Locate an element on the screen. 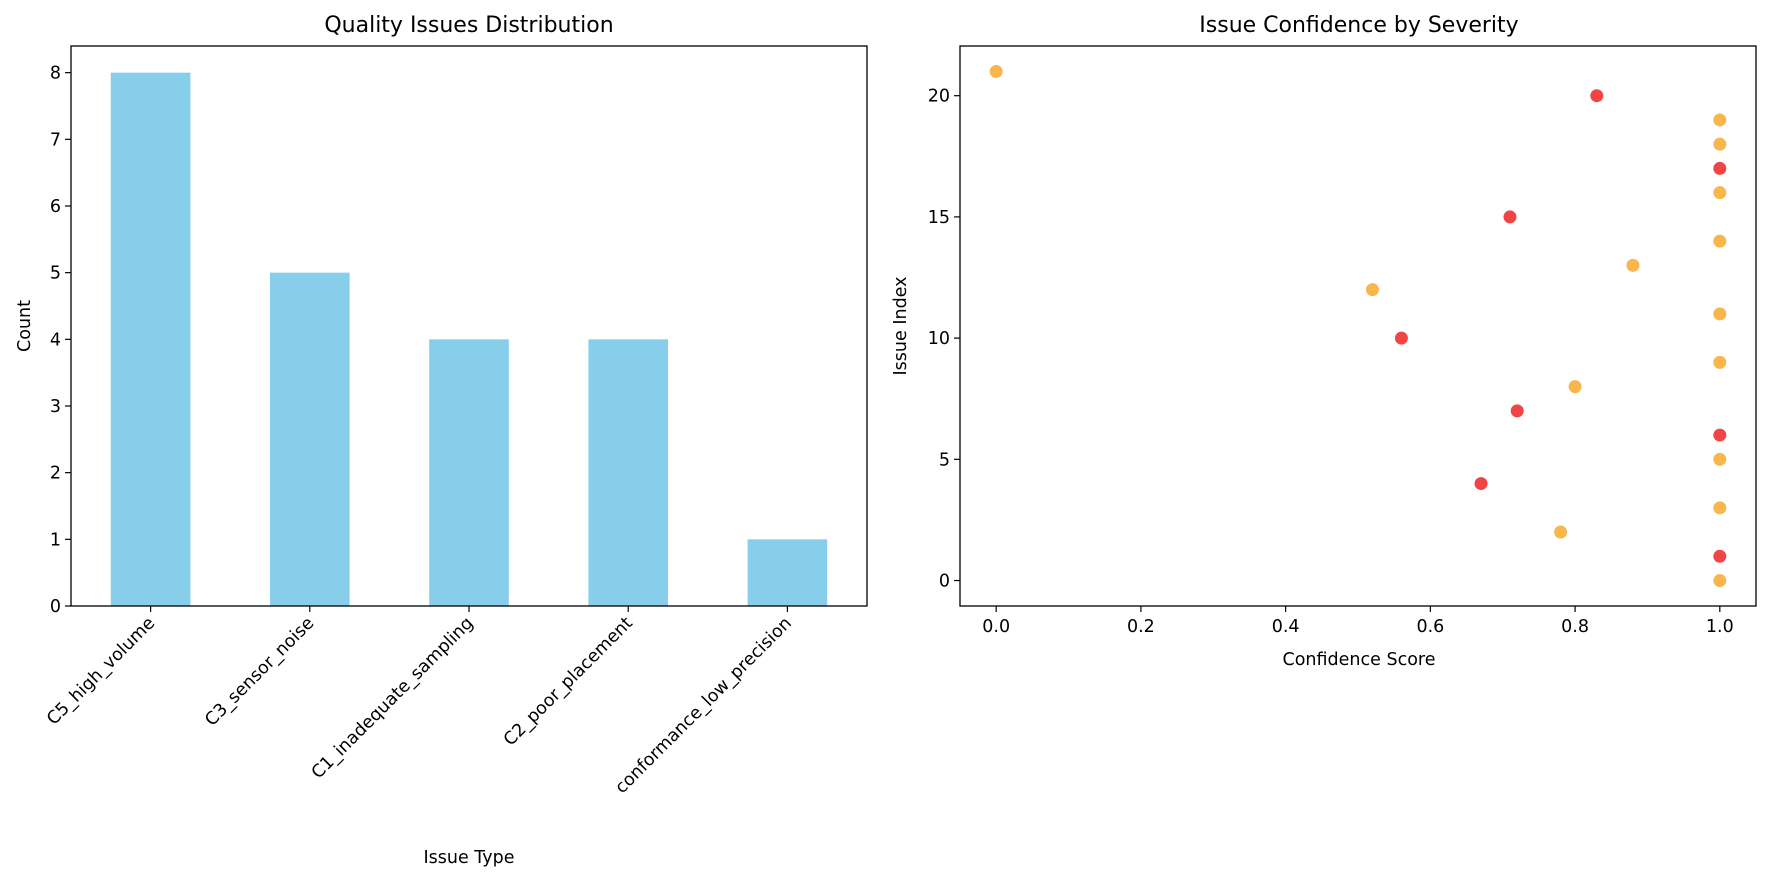 The height and width of the screenshot is (882, 1768). scatter-x-tick-label: 0.2 is located at coordinates (1141, 627).